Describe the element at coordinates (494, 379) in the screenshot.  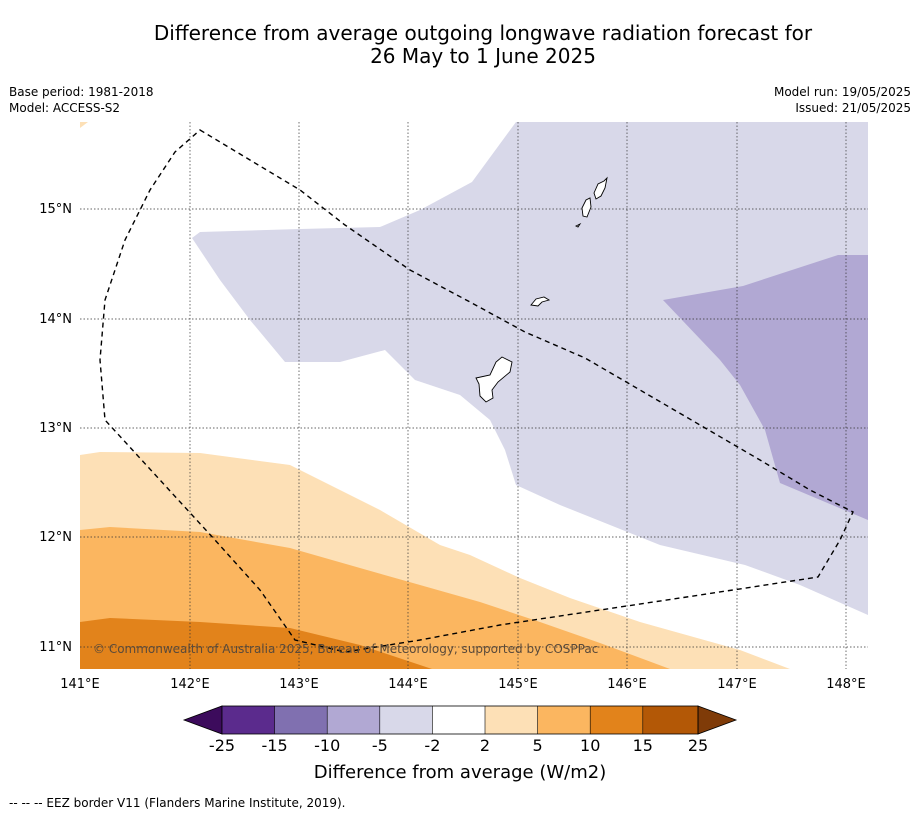
I see `guam-island` at that location.